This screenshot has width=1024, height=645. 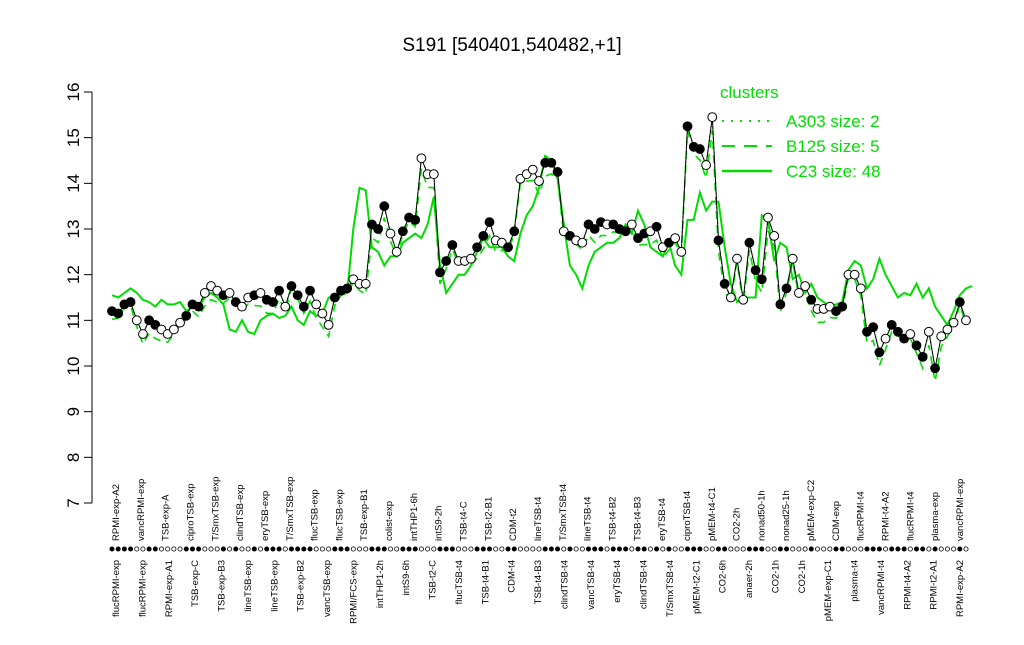 I want to click on x-tick-label-bottom: flucTSB-t4, so click(x=459, y=582).